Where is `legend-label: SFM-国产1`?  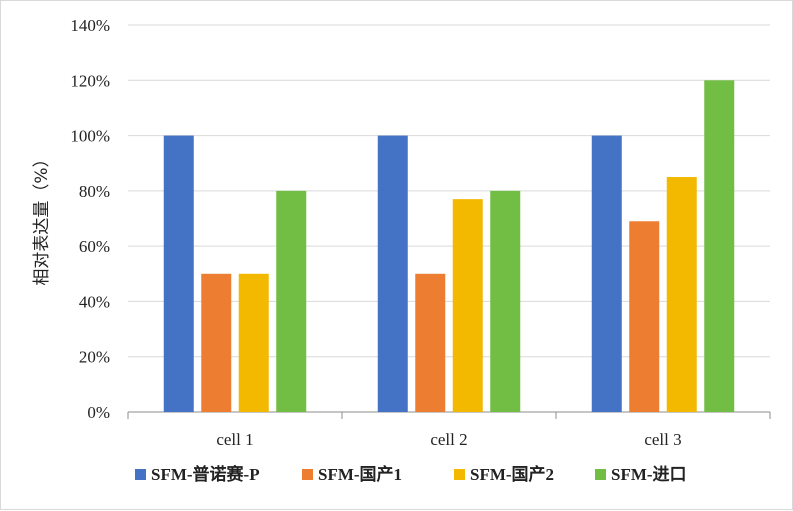 legend-label: SFM-国产1 is located at coordinates (360, 474).